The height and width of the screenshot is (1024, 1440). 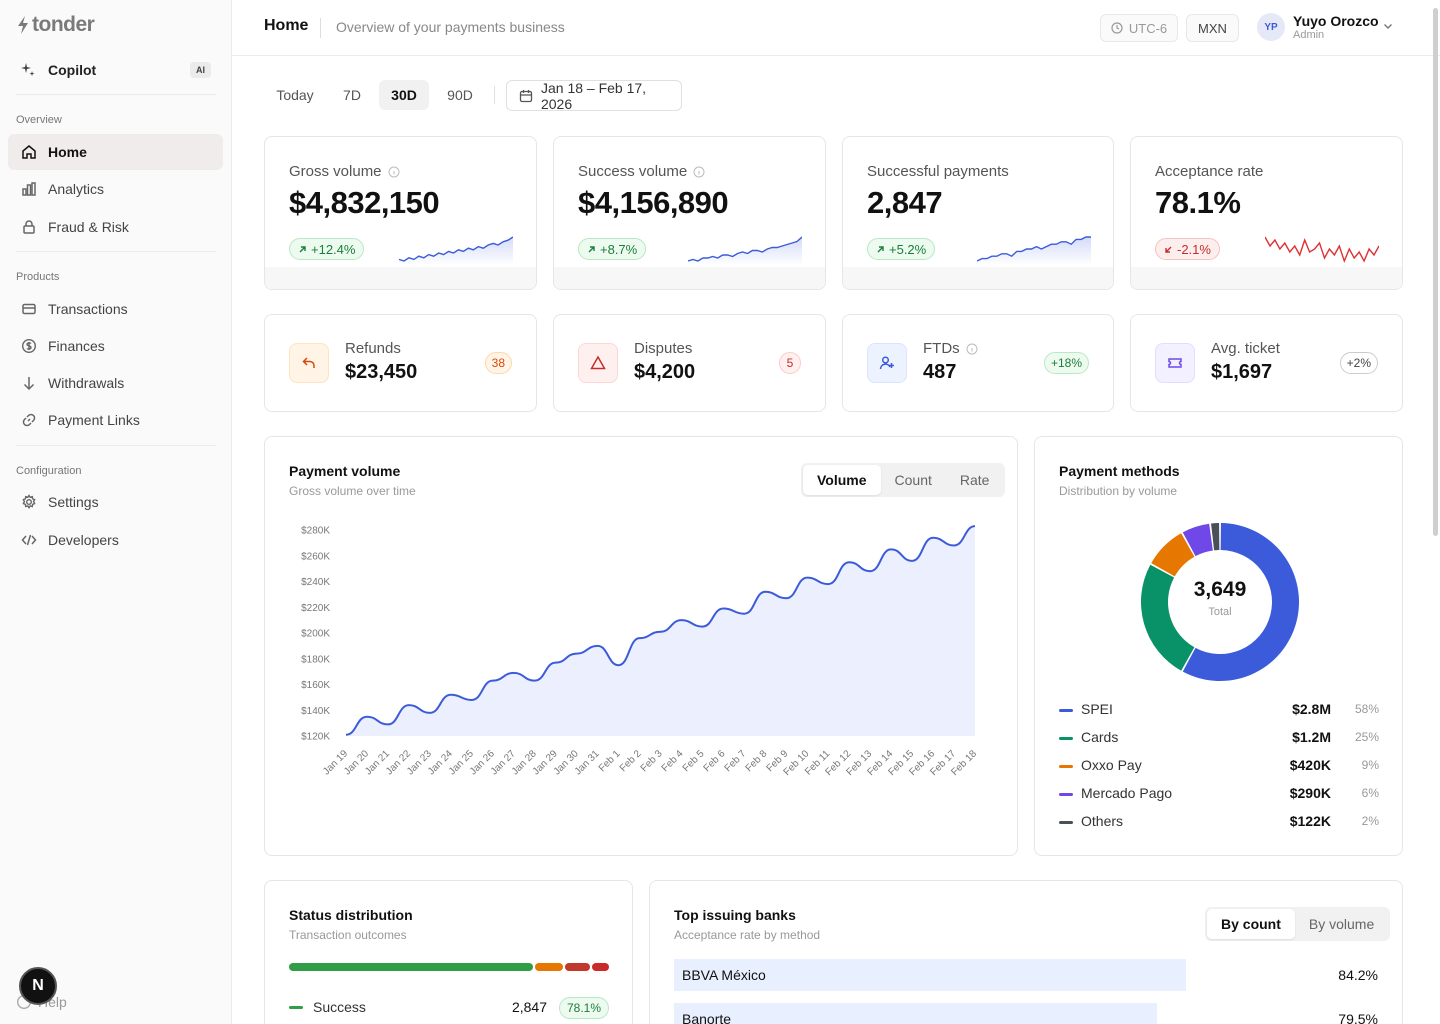 What do you see at coordinates (115, 540) in the screenshot?
I see `sidebar-item-developers: Developers` at bounding box center [115, 540].